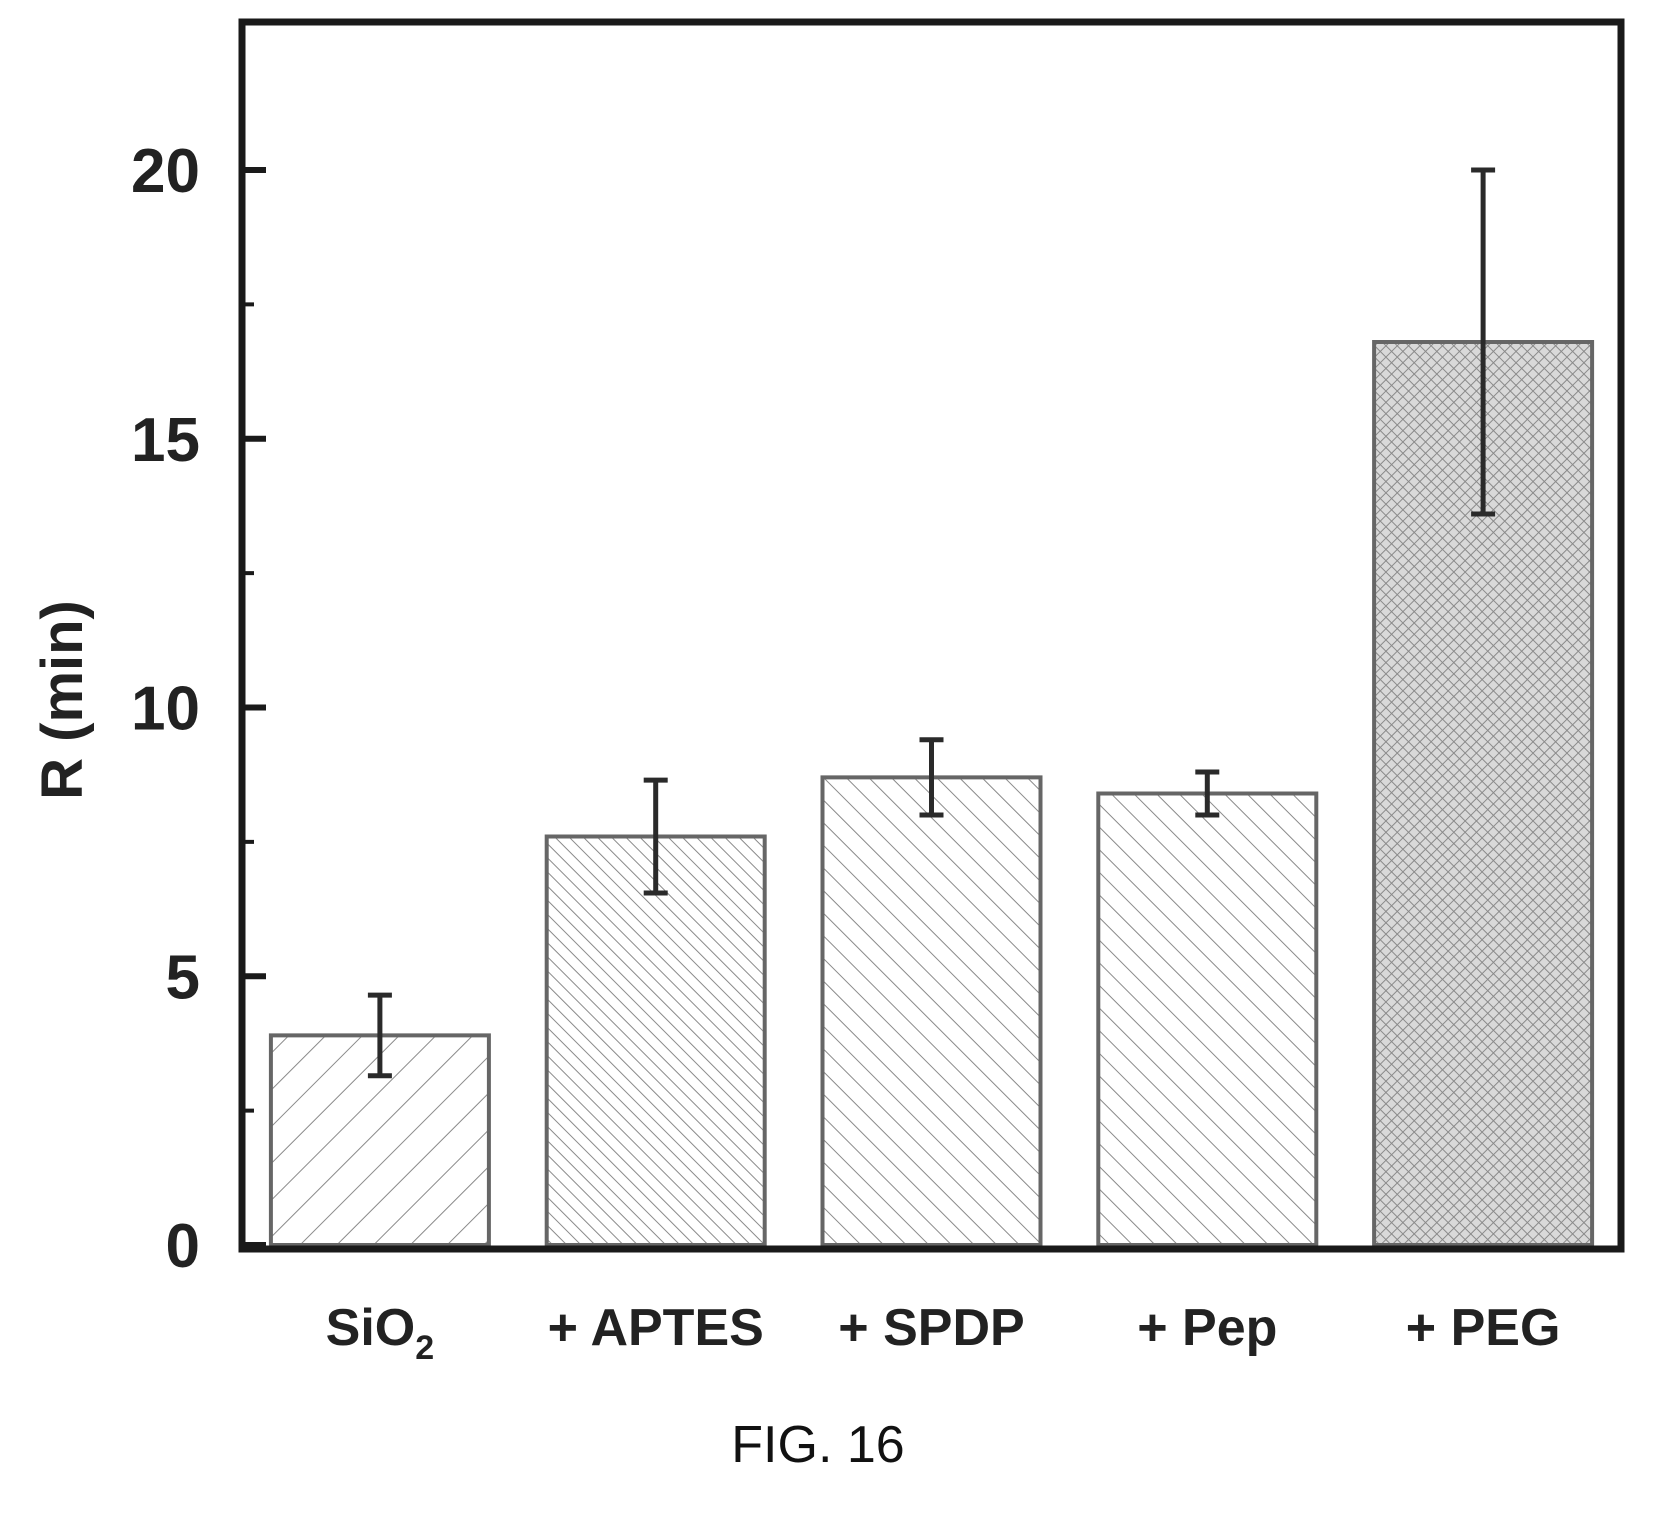 The height and width of the screenshot is (1515, 1653). What do you see at coordinates (380, 1333) in the screenshot?
I see `x-tick-label-0: SiO2` at bounding box center [380, 1333].